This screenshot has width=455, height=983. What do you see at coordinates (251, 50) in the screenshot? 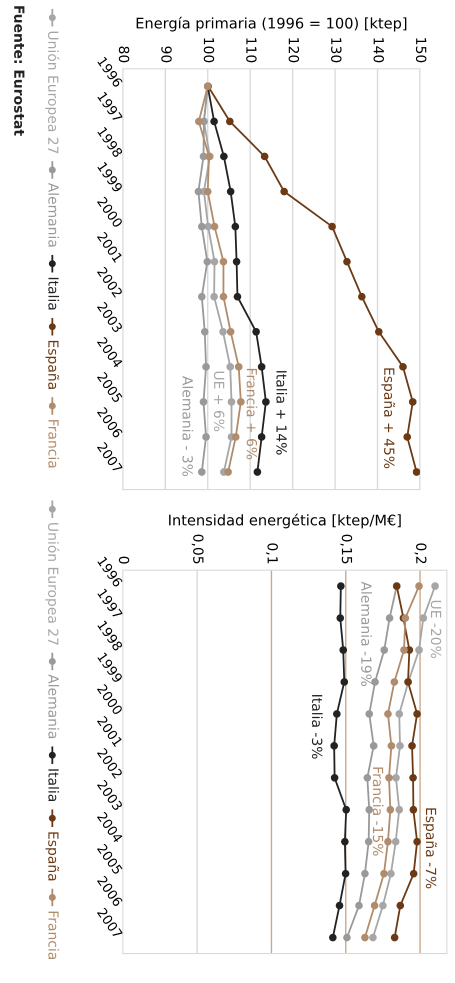
I see `x-tick-label: 110` at bounding box center [251, 50].